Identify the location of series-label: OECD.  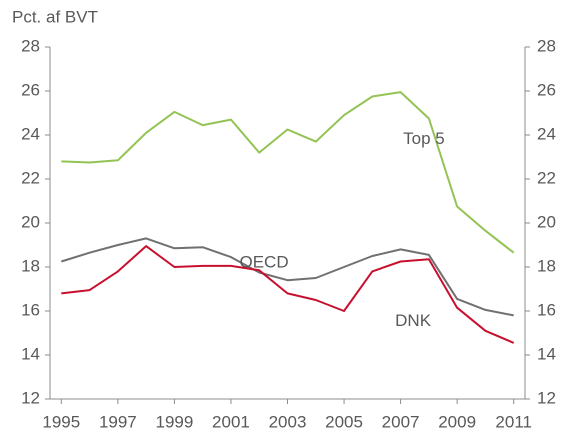
(264, 262).